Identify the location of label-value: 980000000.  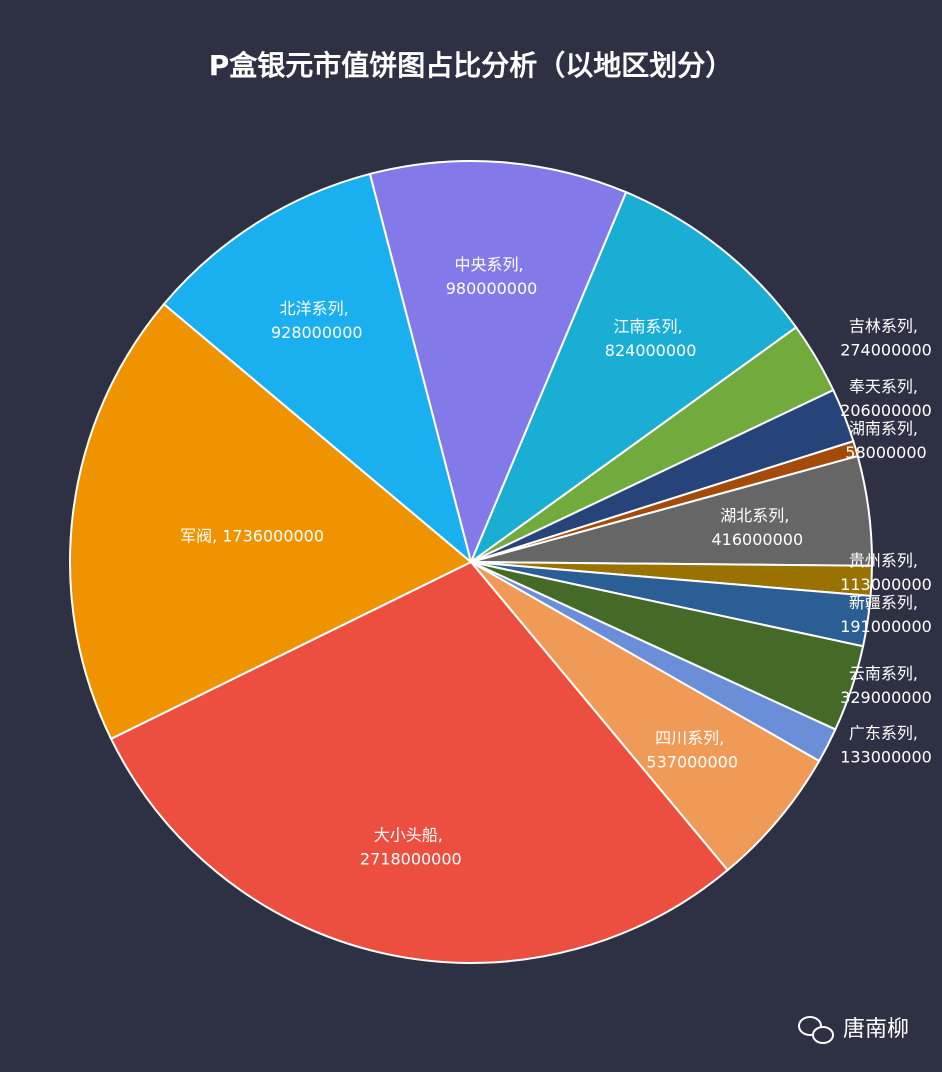
(492, 288).